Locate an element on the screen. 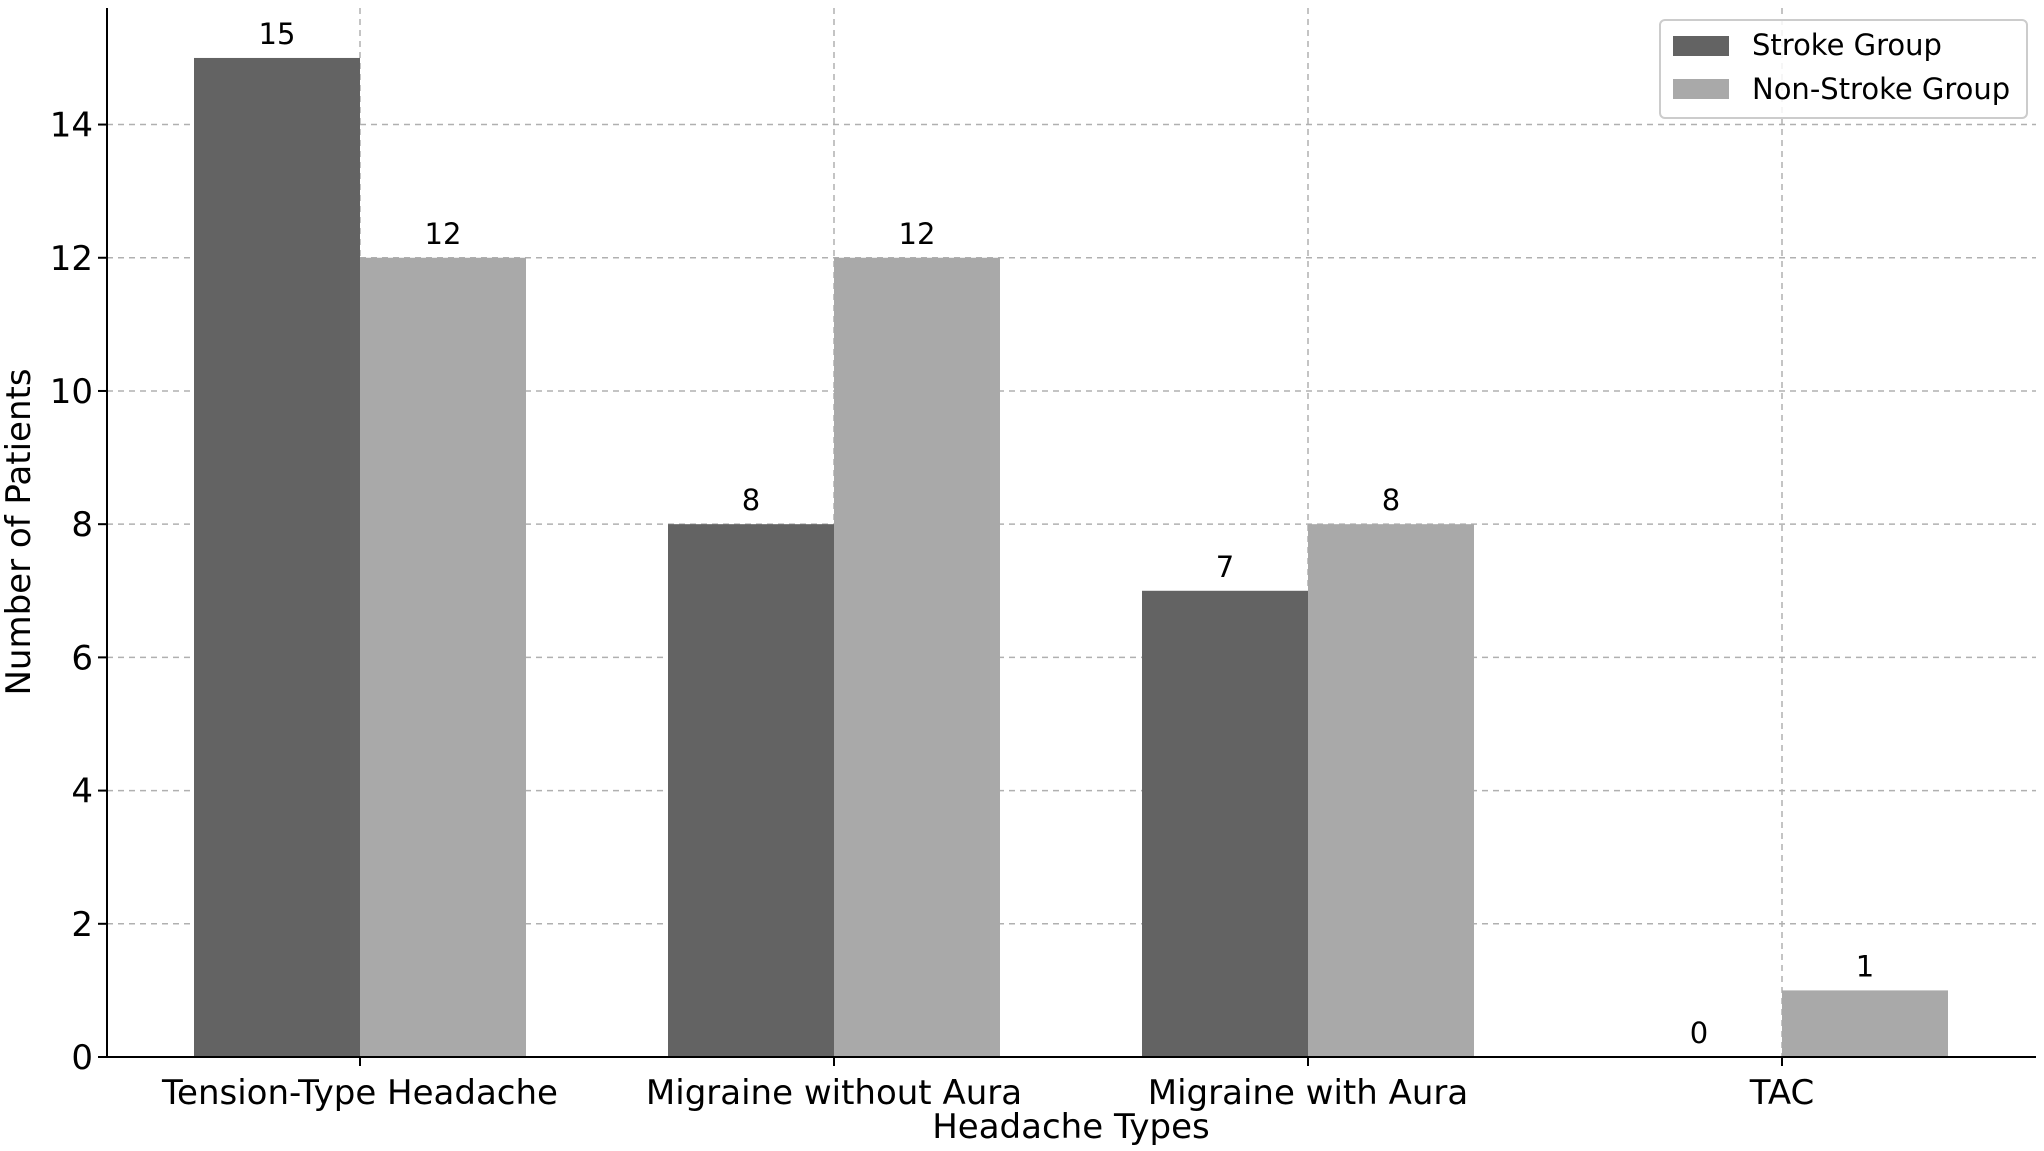  y-ticks: 0 2 4 6 8 10 12 14 is located at coordinates (78, 592).